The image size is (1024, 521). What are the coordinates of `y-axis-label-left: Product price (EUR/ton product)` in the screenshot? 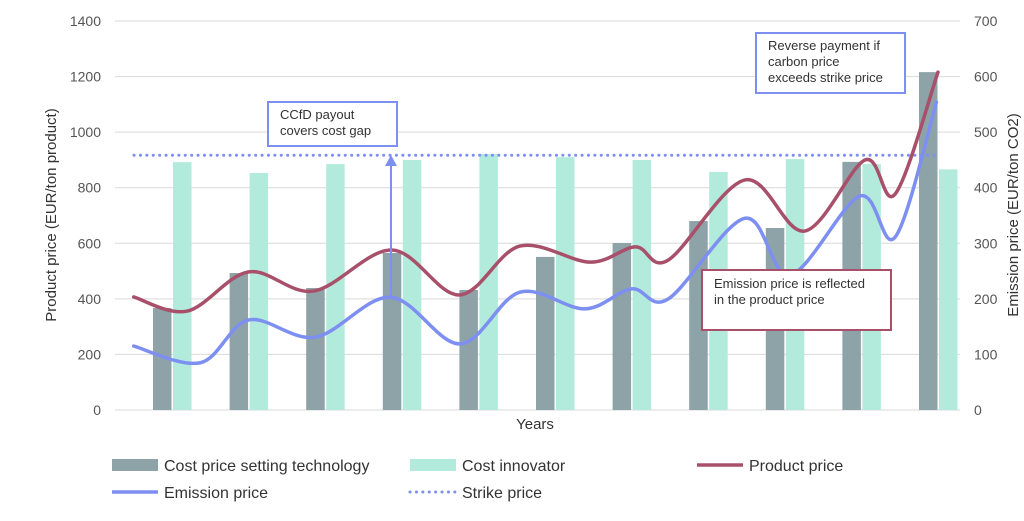 It's located at (51, 214).